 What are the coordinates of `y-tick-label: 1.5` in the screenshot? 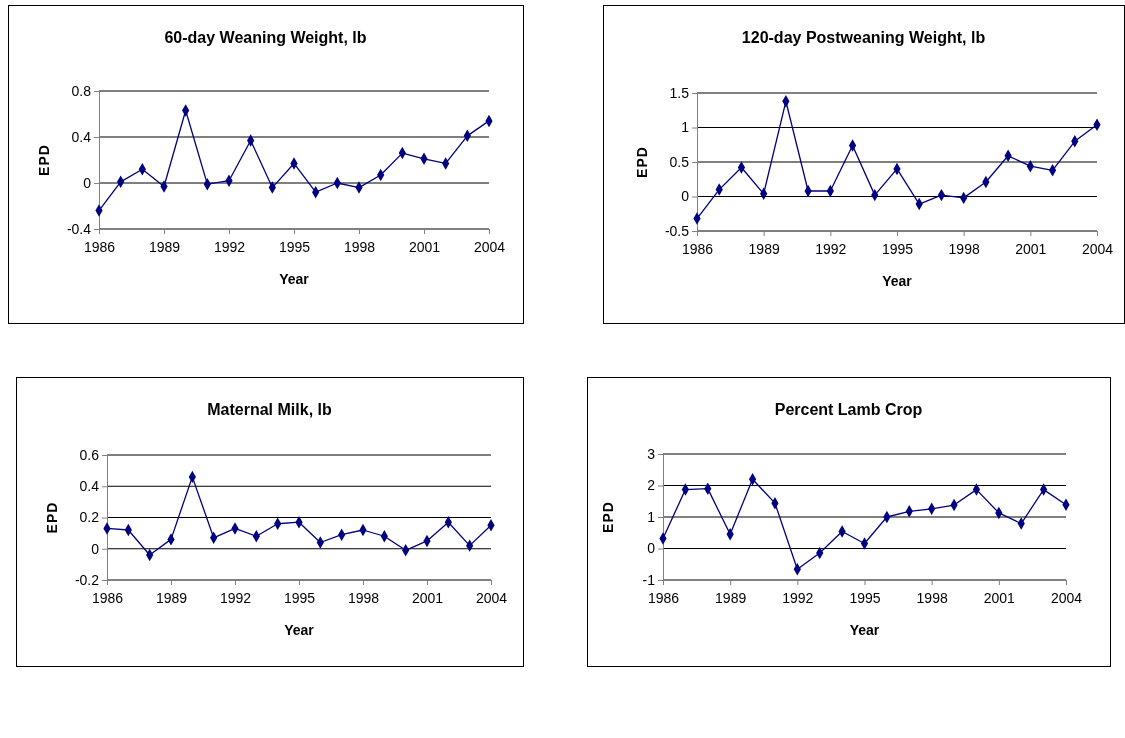 It's located at (679, 92).